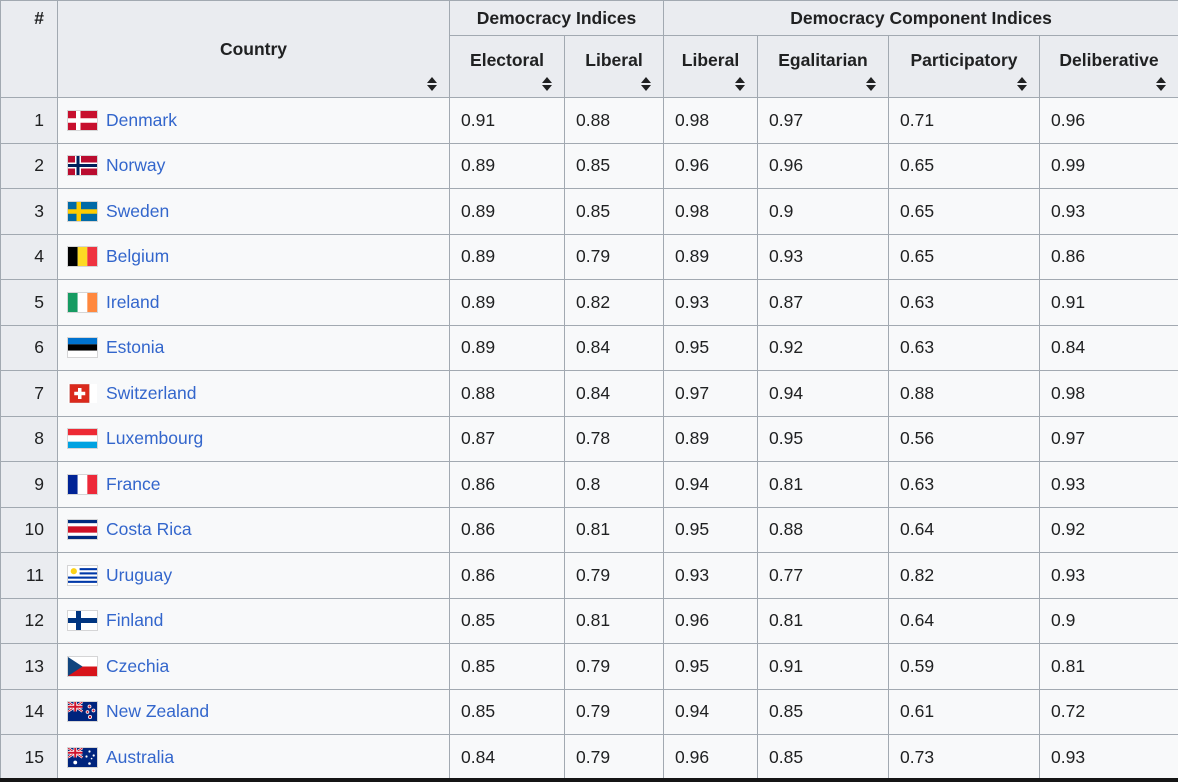 The height and width of the screenshot is (782, 1178). I want to click on value-cell-liberal: 0.8, so click(614, 484).